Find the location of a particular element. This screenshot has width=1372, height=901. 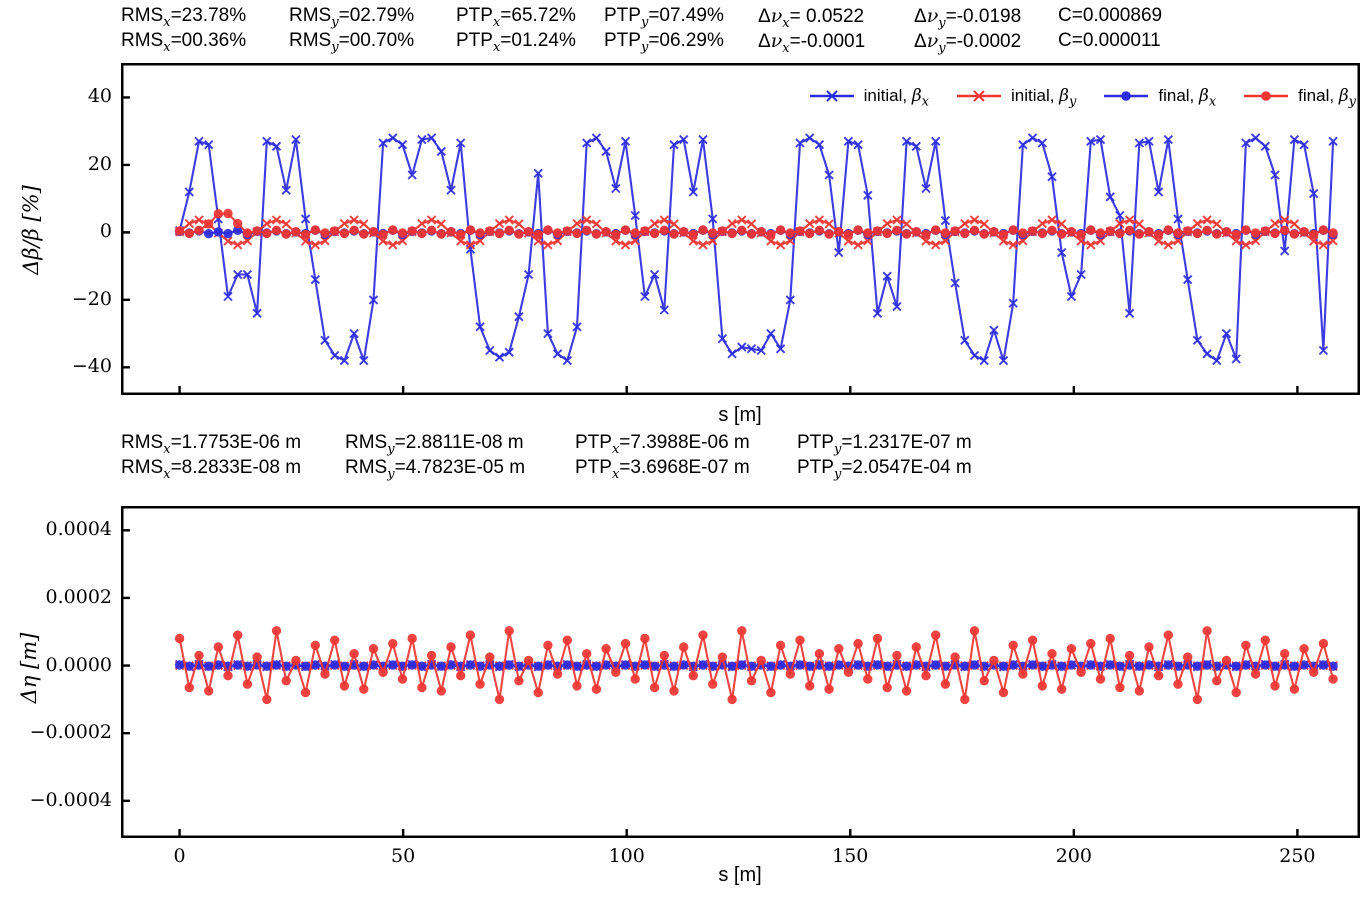

series-final--beta-y is located at coordinates (756, 224).